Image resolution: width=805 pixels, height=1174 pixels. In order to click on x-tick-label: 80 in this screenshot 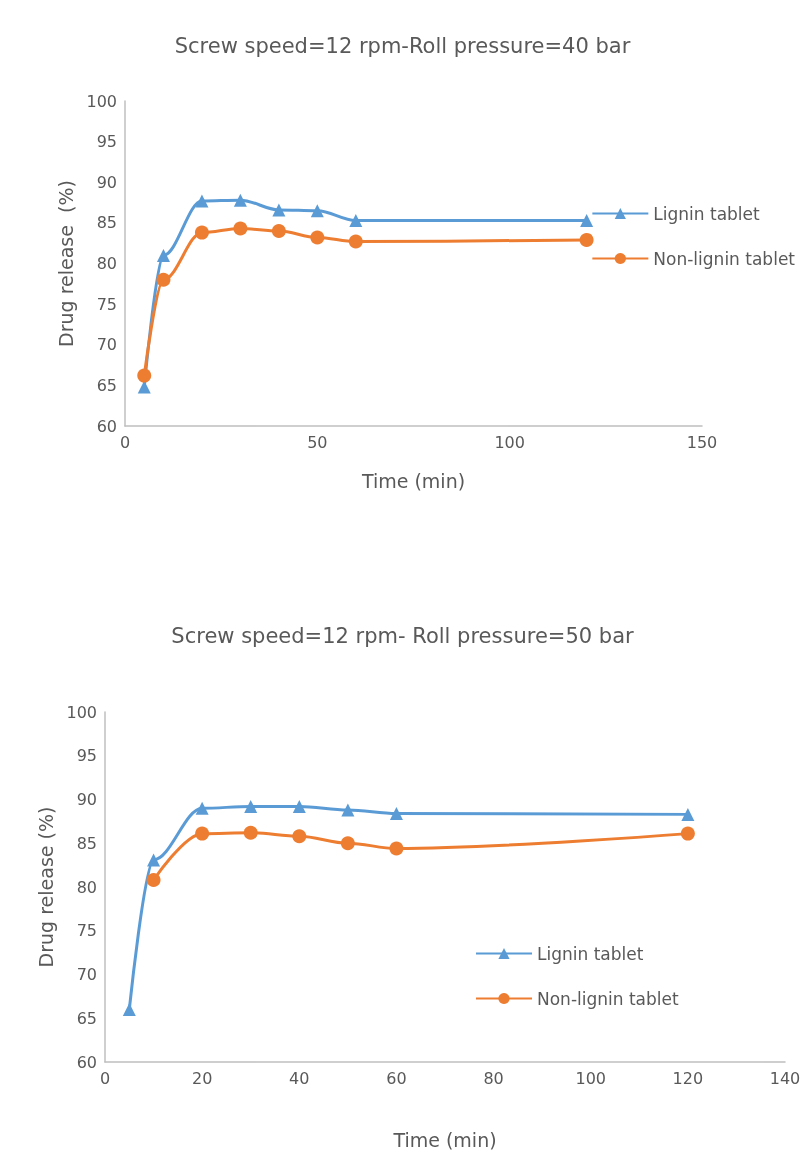, I will do `click(493, 1078)`.